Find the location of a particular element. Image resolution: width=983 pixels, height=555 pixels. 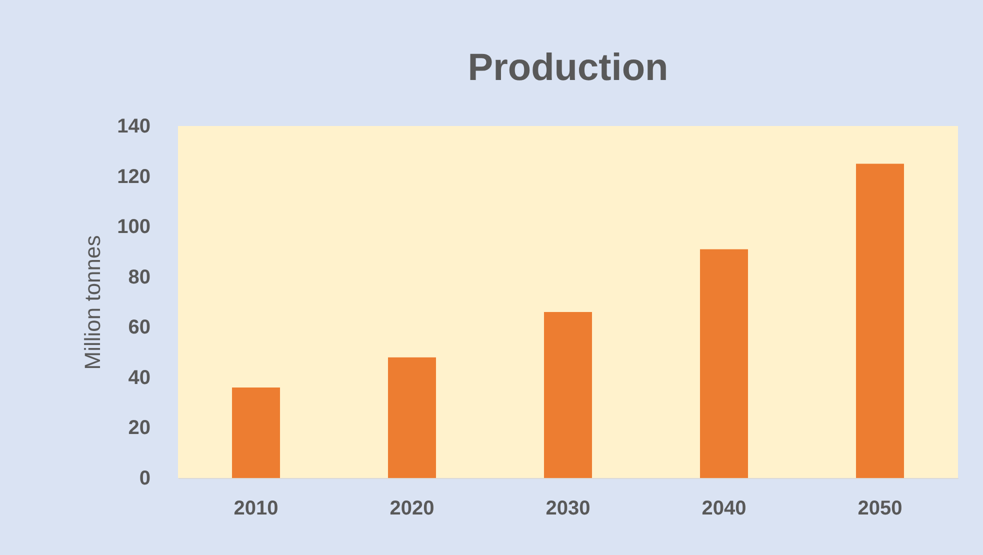

x-tick-label: 2010 is located at coordinates (256, 509).